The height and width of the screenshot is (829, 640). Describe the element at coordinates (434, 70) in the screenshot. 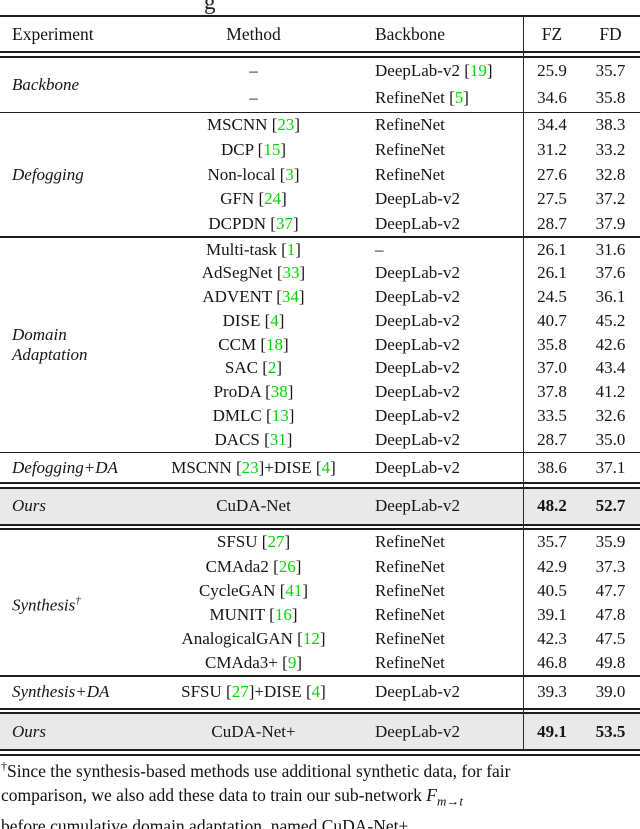

I see `backbone-cell: DeepLab-v2 [19]` at that location.